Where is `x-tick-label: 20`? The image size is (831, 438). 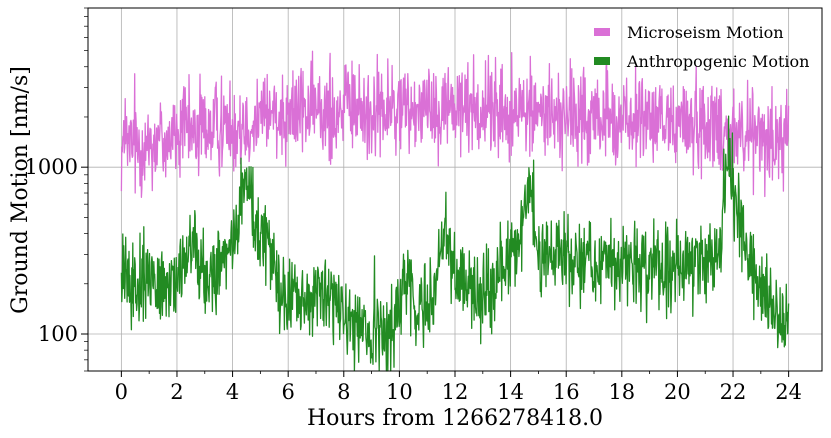
x-tick-label: 20 is located at coordinates (677, 392).